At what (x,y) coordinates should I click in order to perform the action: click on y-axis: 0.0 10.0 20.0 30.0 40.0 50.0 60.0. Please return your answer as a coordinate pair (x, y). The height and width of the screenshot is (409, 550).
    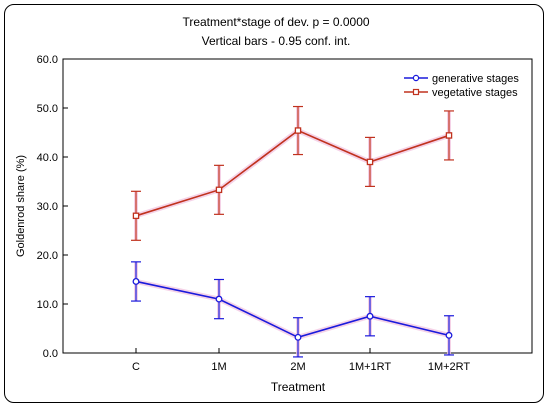
    Looking at the image, I should click on (52, 207).